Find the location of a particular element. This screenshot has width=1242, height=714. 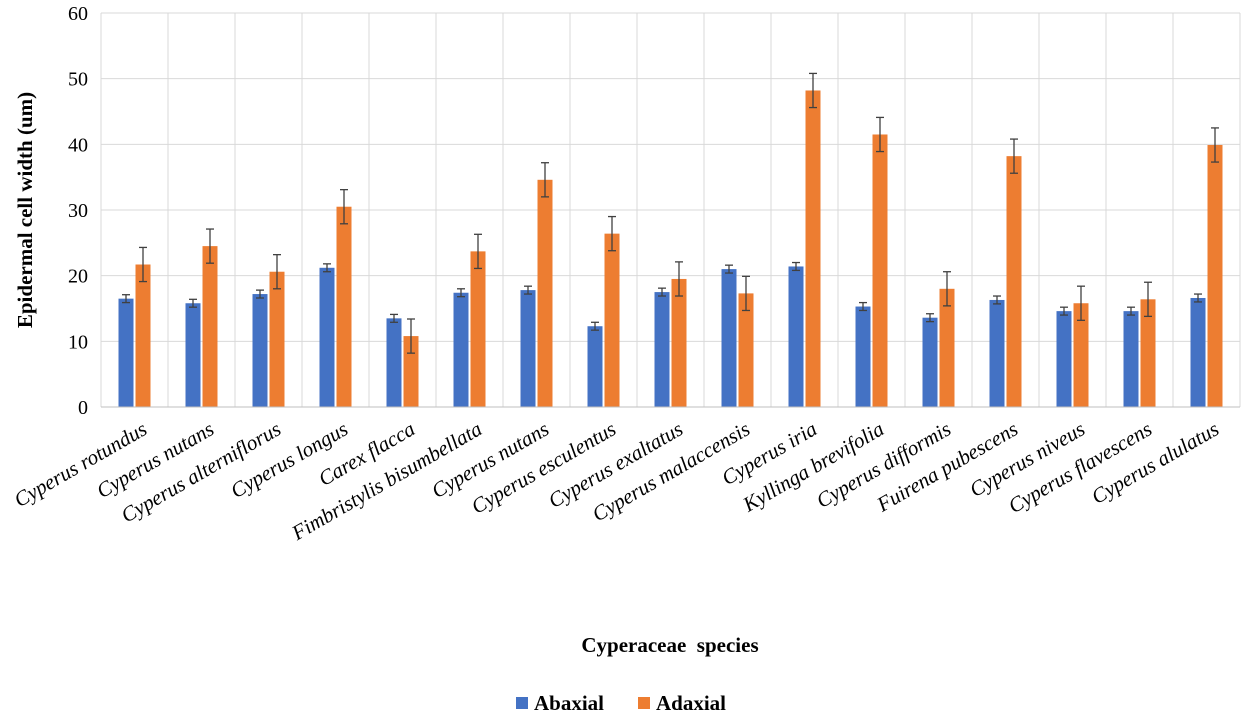

x-axis-title: Cyperaceae species is located at coordinates (669, 645).